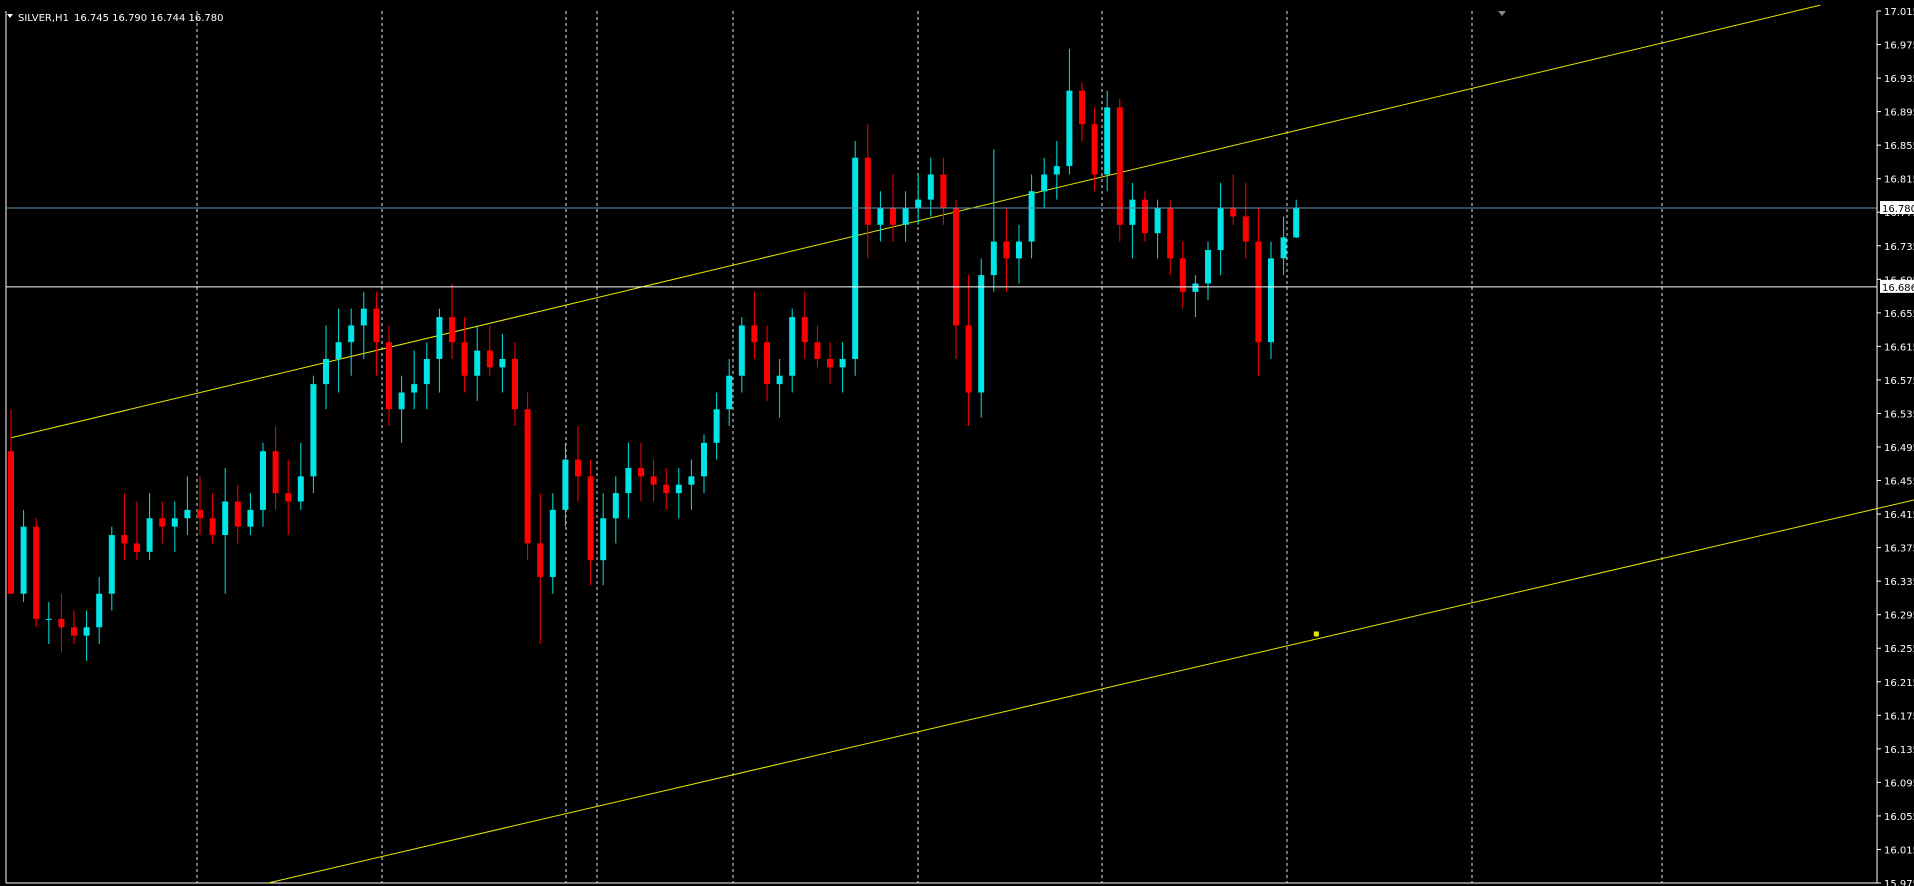 This screenshot has width=1914, height=886. What do you see at coordinates (1899, 113) in the screenshot?
I see `y-tick-label: 16.895` at bounding box center [1899, 113].